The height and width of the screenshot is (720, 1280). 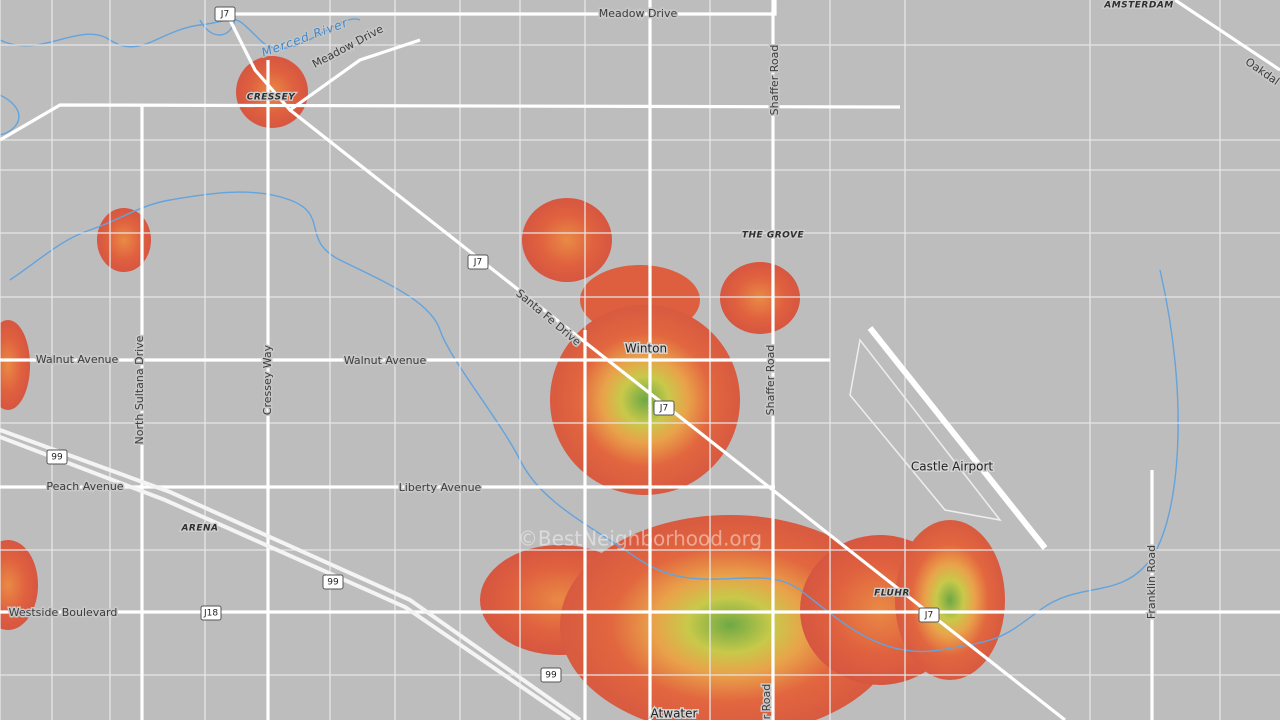 I want to click on place-label: Atwater, so click(x=674, y=713).